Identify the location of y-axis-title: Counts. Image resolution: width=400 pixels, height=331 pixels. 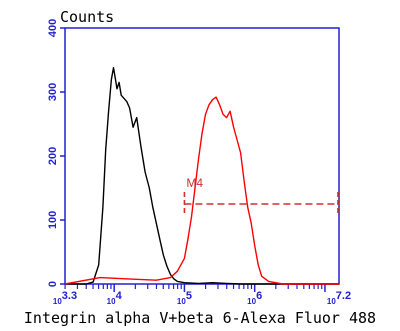
(87, 17).